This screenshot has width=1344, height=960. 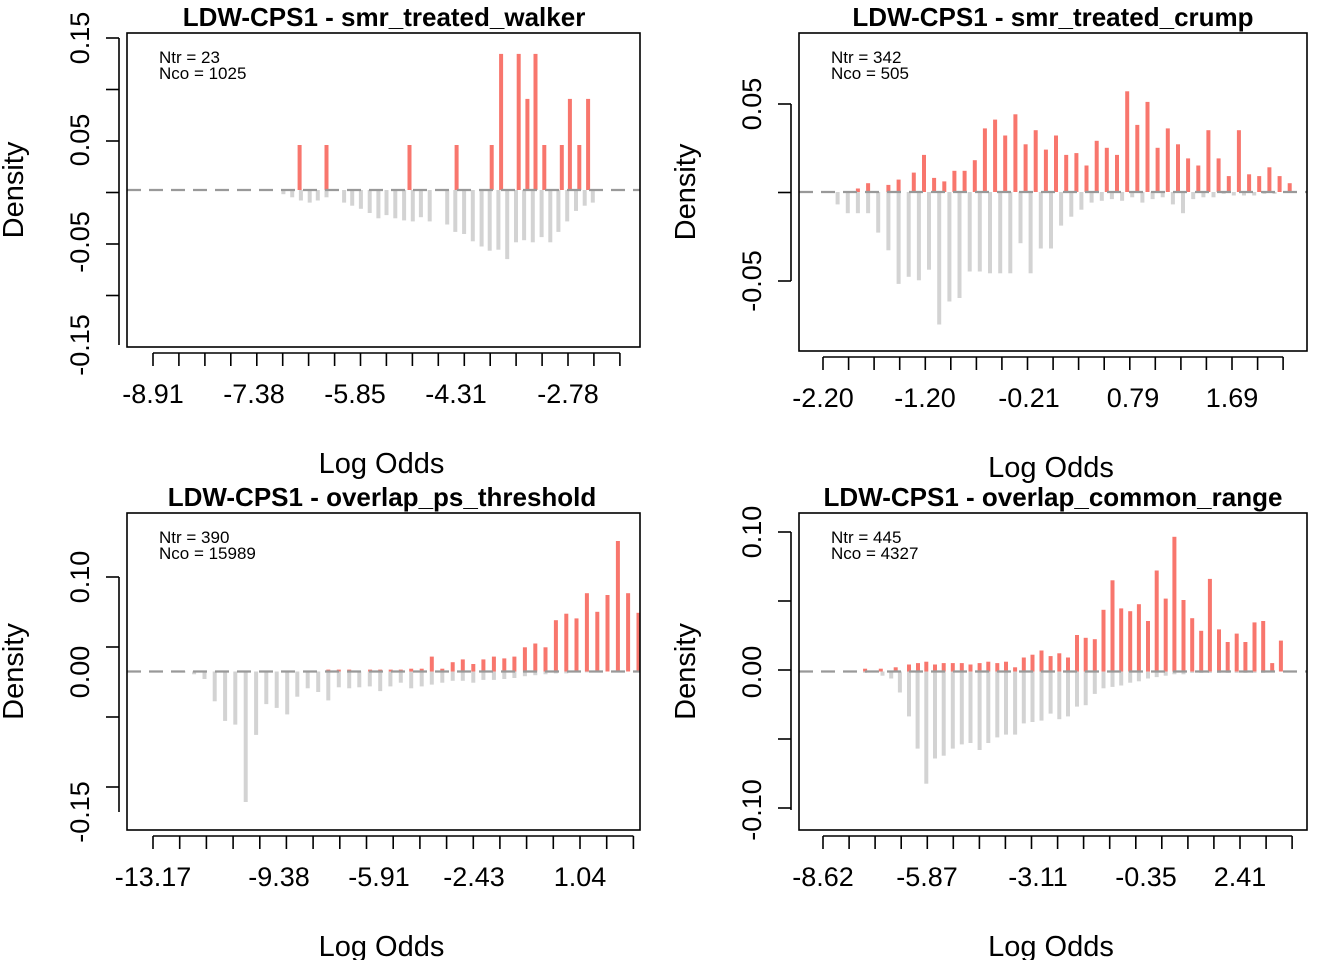 What do you see at coordinates (456, 394) in the screenshot?
I see `x-tick-label: -4.31` at bounding box center [456, 394].